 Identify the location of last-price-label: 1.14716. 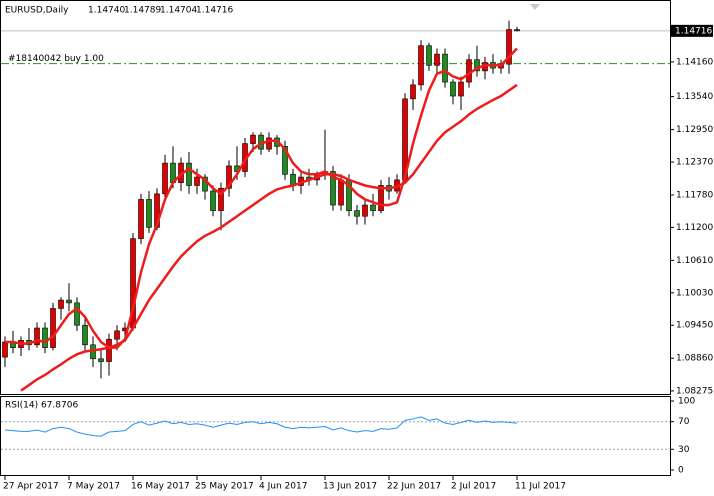
(693, 31).